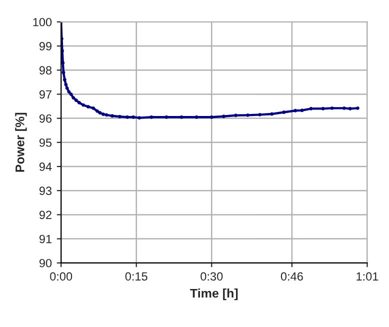 Image resolution: width=389 pixels, height=327 pixels. Describe the element at coordinates (21, 142) in the screenshot. I see `y-axis-title: Power [%]` at that location.